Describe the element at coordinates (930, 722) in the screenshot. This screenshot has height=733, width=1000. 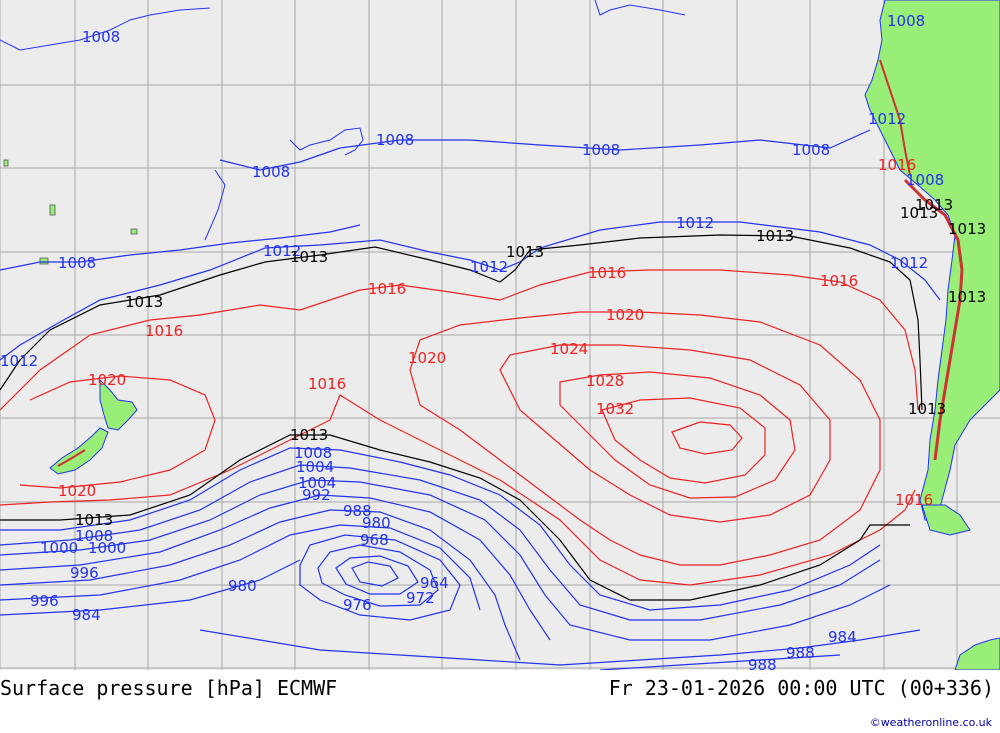
I see `credit-link: ©weatheronline.co.uk` at that location.